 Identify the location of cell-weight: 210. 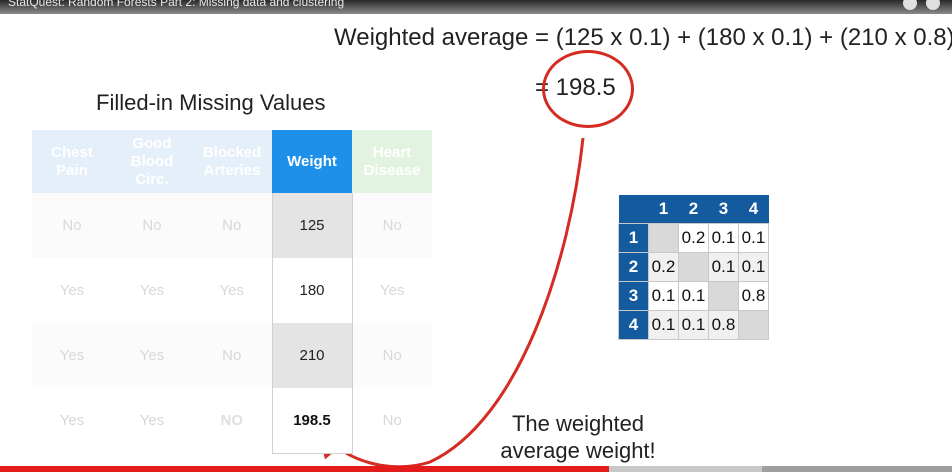
(312, 355).